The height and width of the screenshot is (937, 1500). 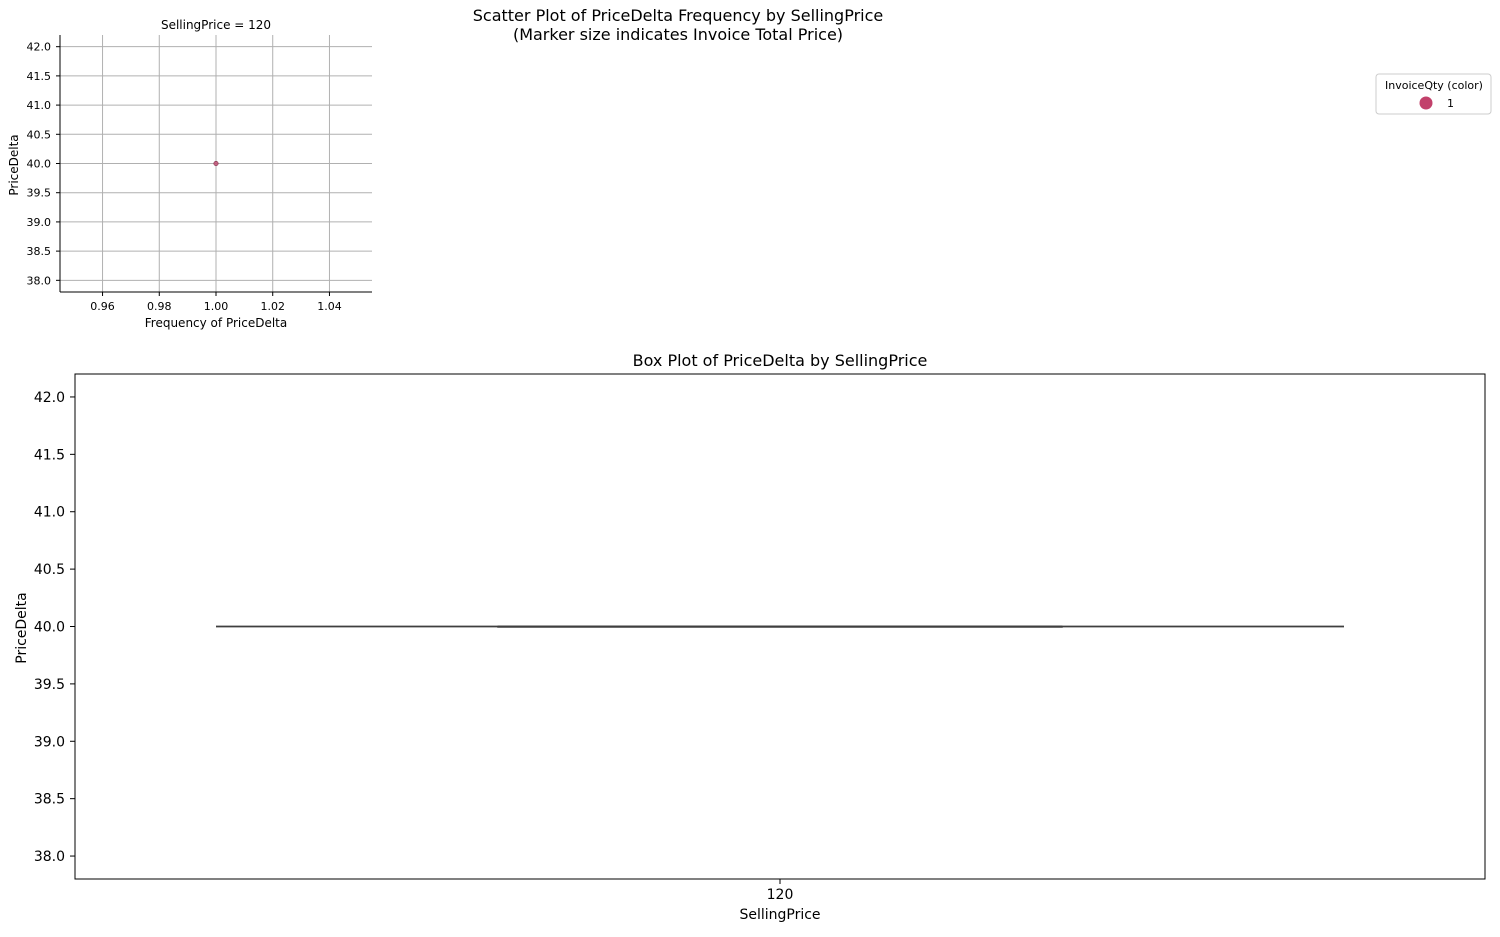 I want to click on scatter-x-tick-label: 0.98, so click(x=159, y=306).